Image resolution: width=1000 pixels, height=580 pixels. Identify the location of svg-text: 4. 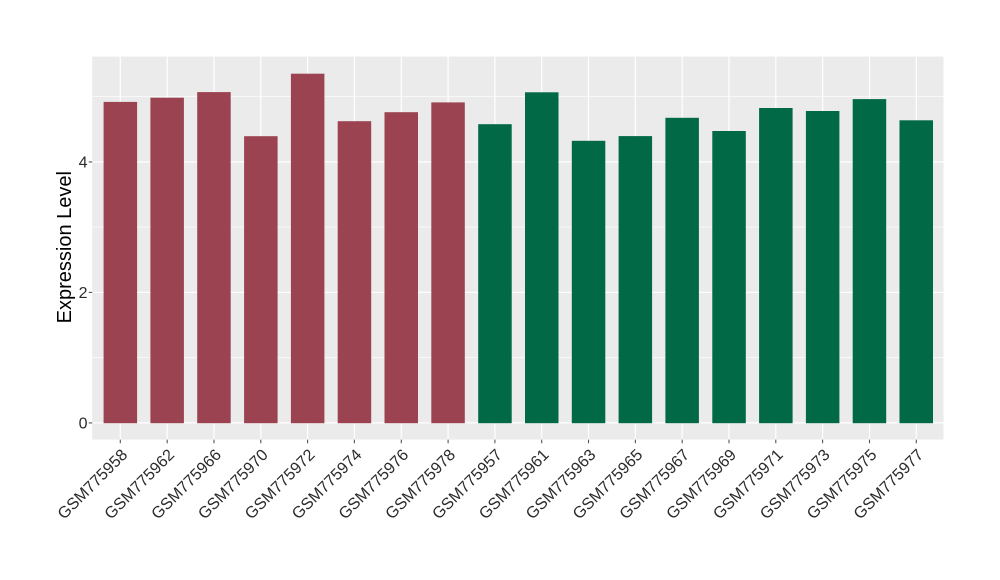
(83, 162).